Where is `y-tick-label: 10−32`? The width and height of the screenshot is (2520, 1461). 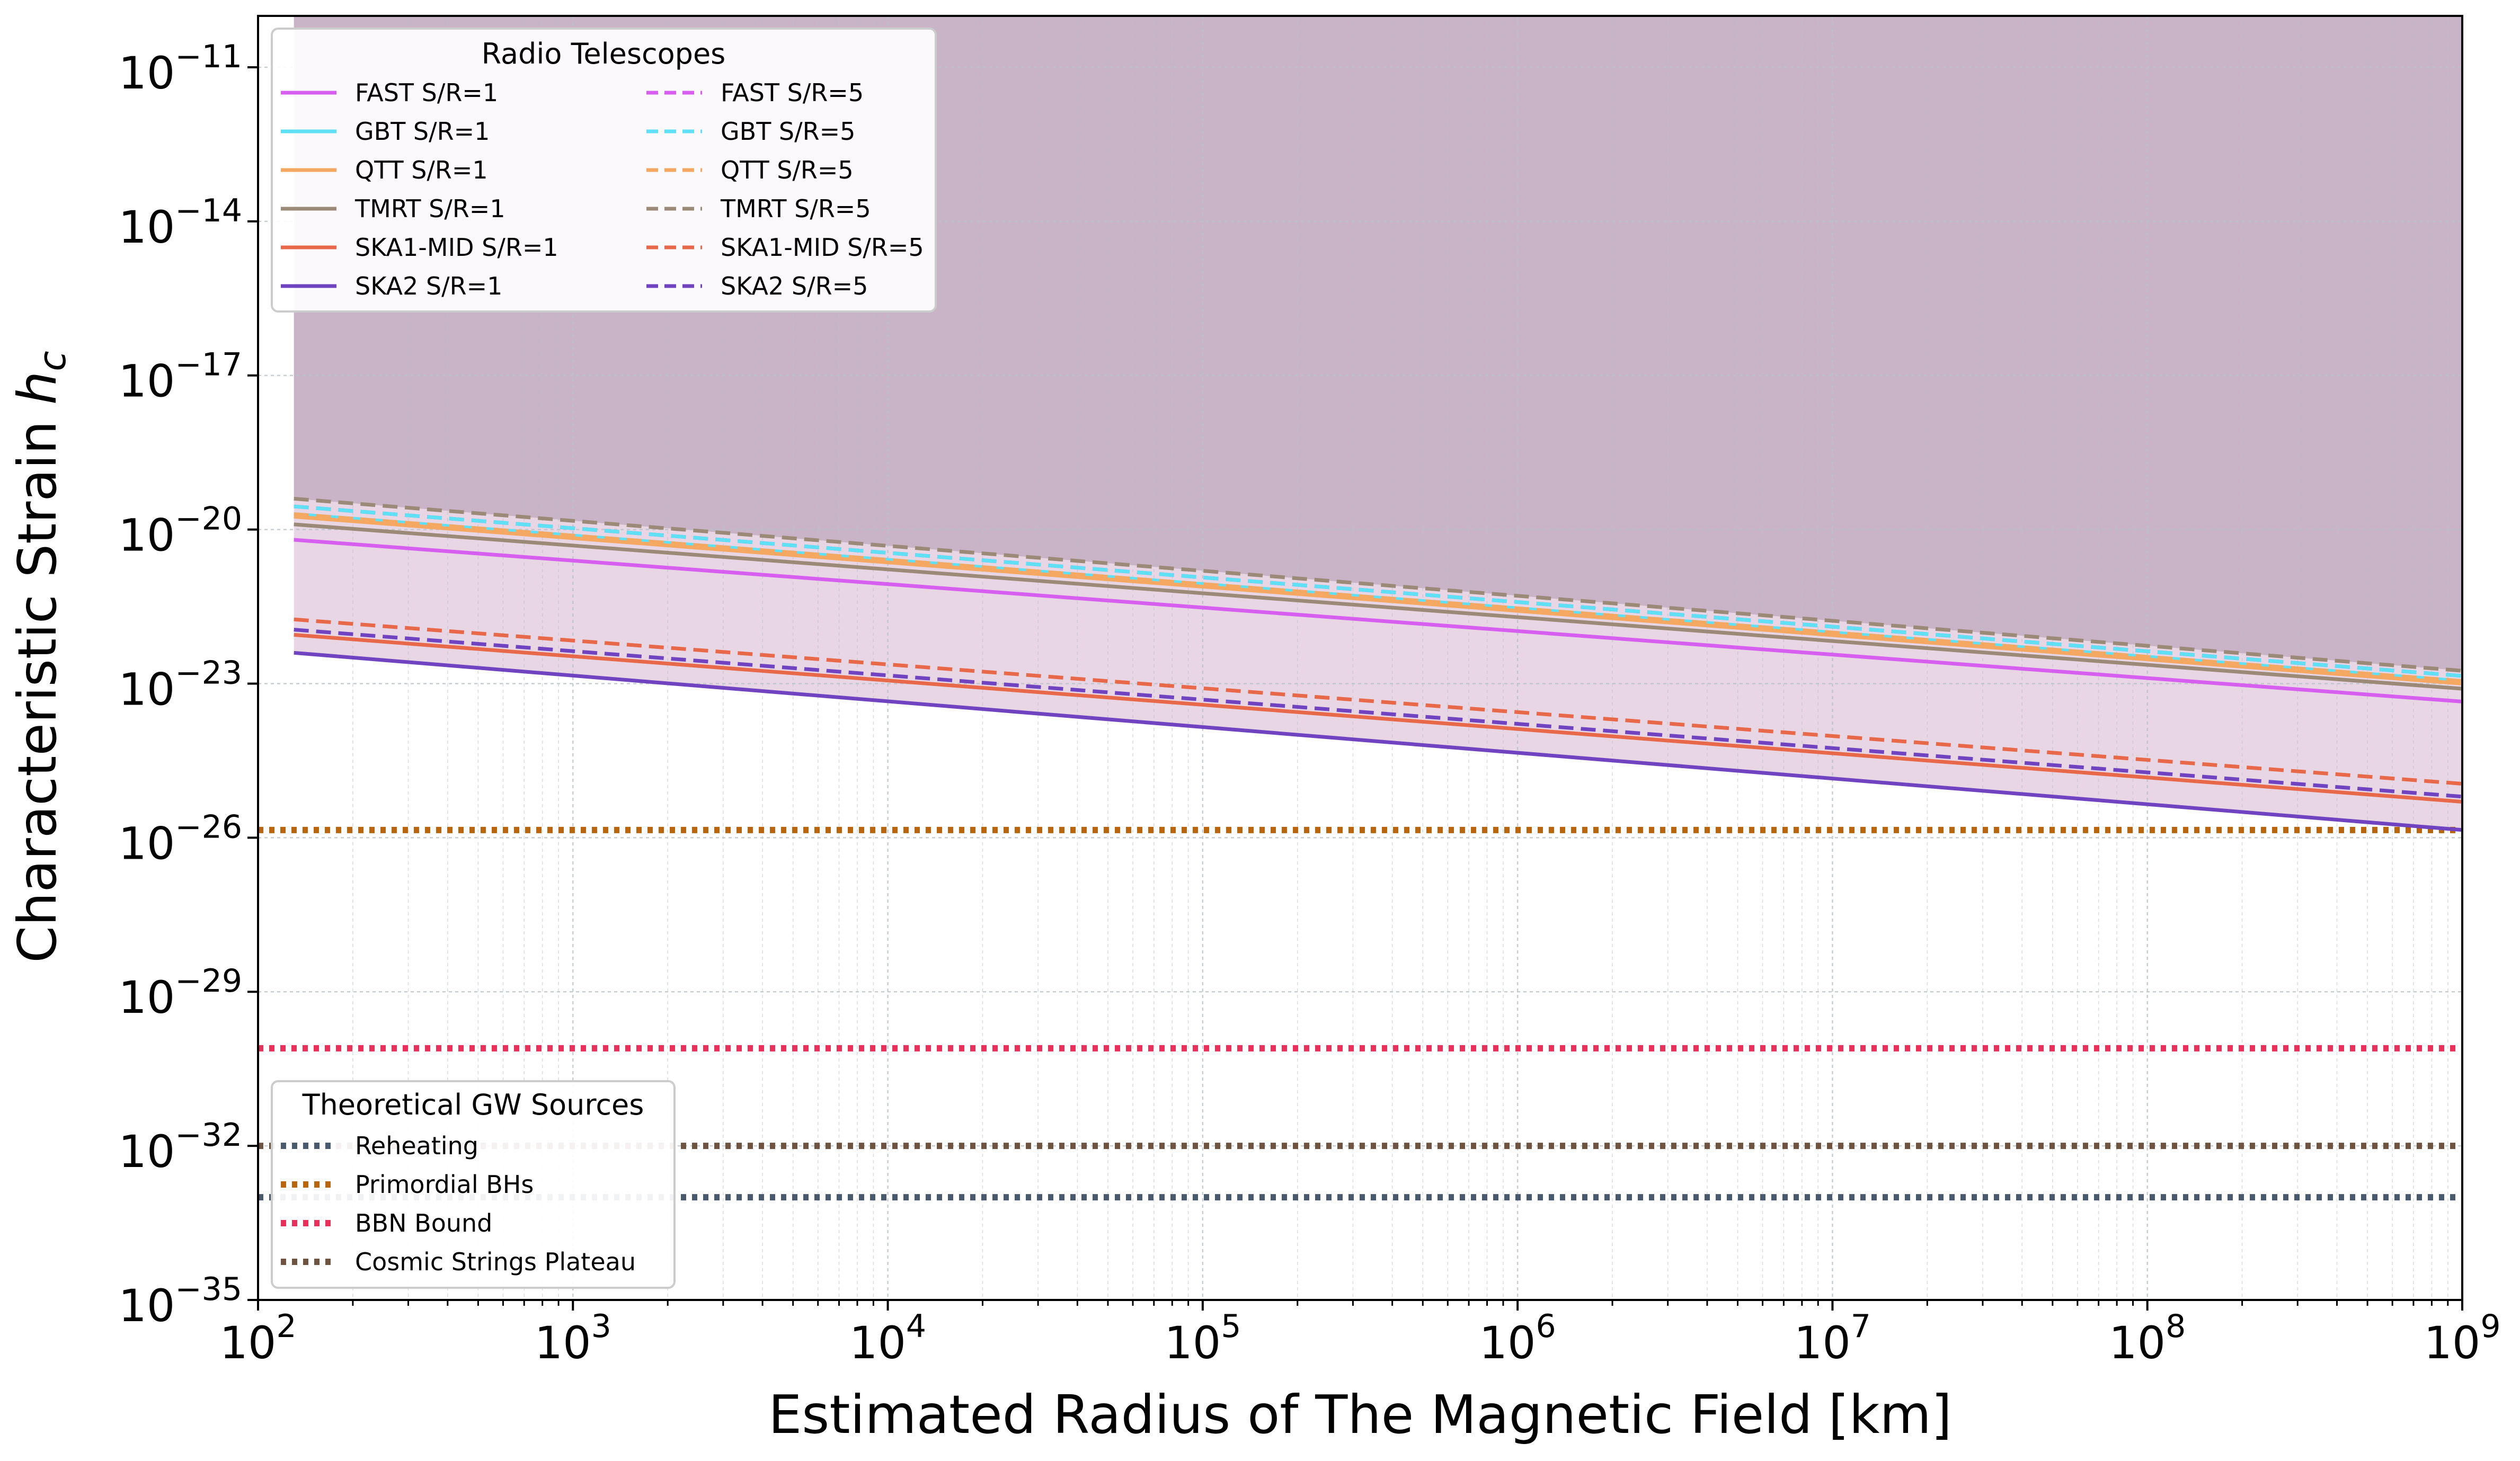
y-tick-label: 10−32 is located at coordinates (180, 1148).